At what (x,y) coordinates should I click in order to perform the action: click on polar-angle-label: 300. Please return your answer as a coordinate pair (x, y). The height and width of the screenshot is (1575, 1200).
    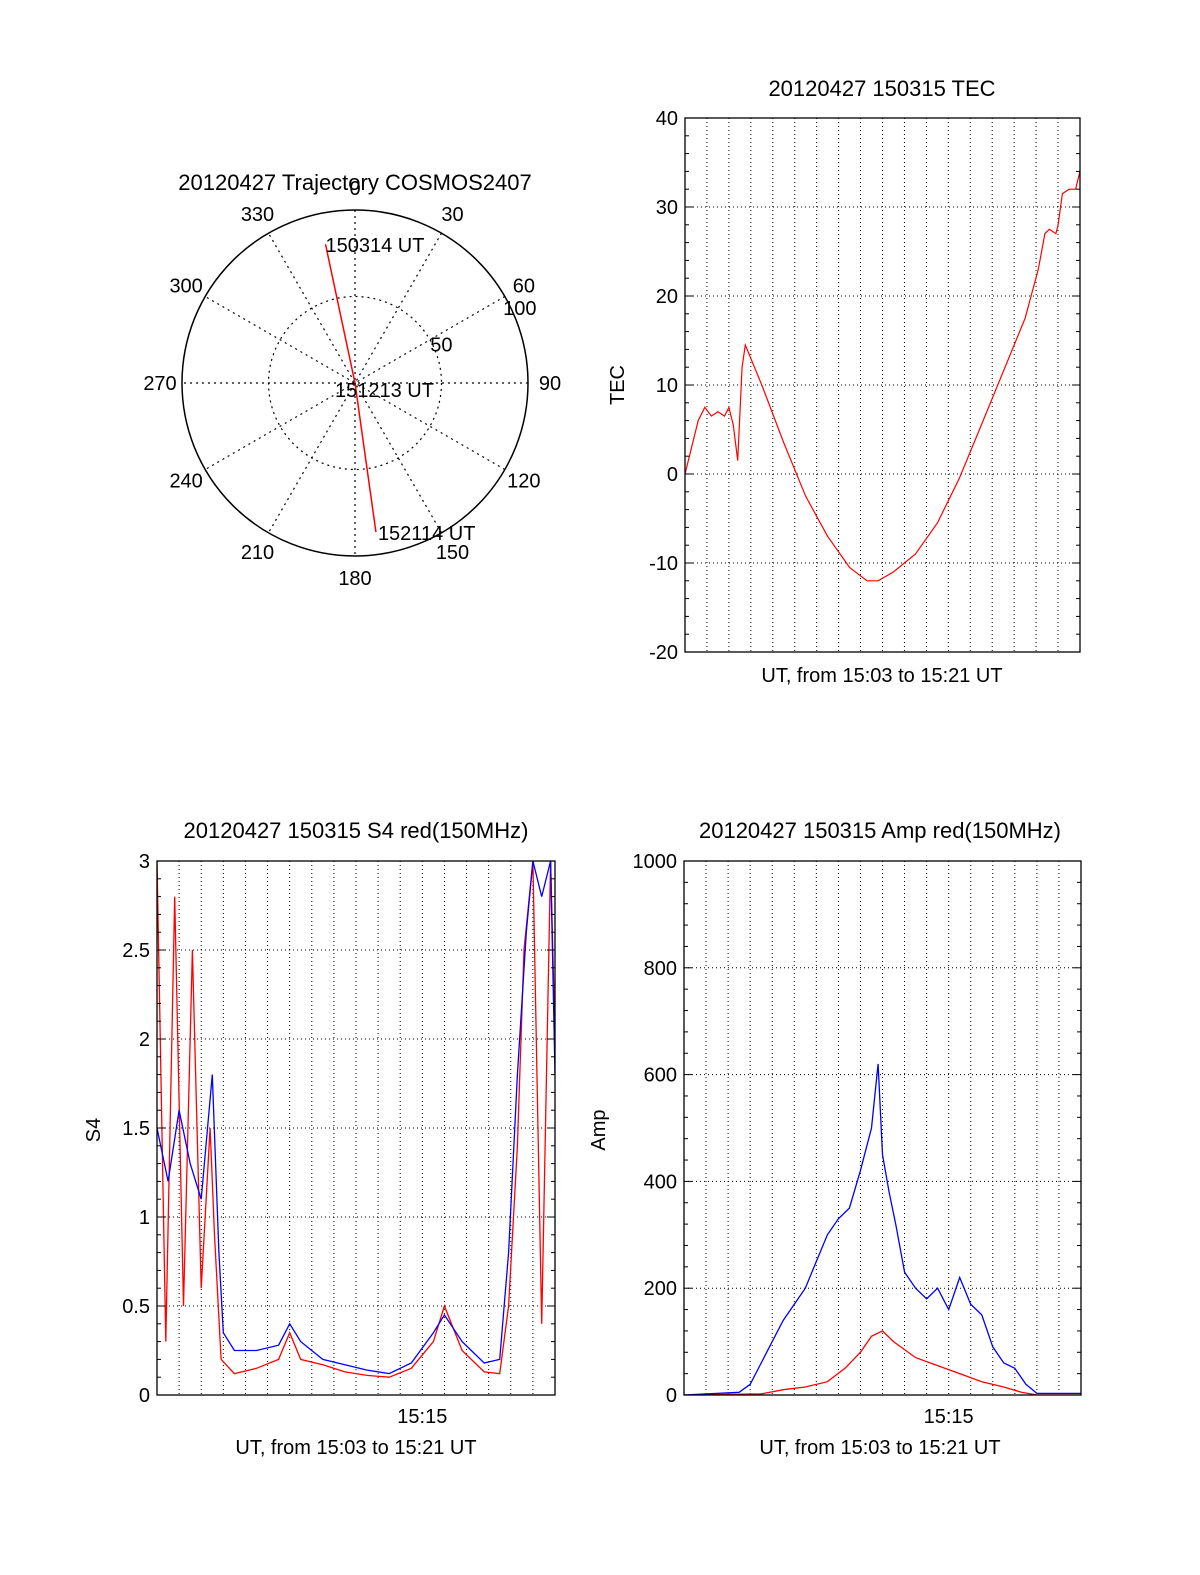
    Looking at the image, I should click on (185, 287).